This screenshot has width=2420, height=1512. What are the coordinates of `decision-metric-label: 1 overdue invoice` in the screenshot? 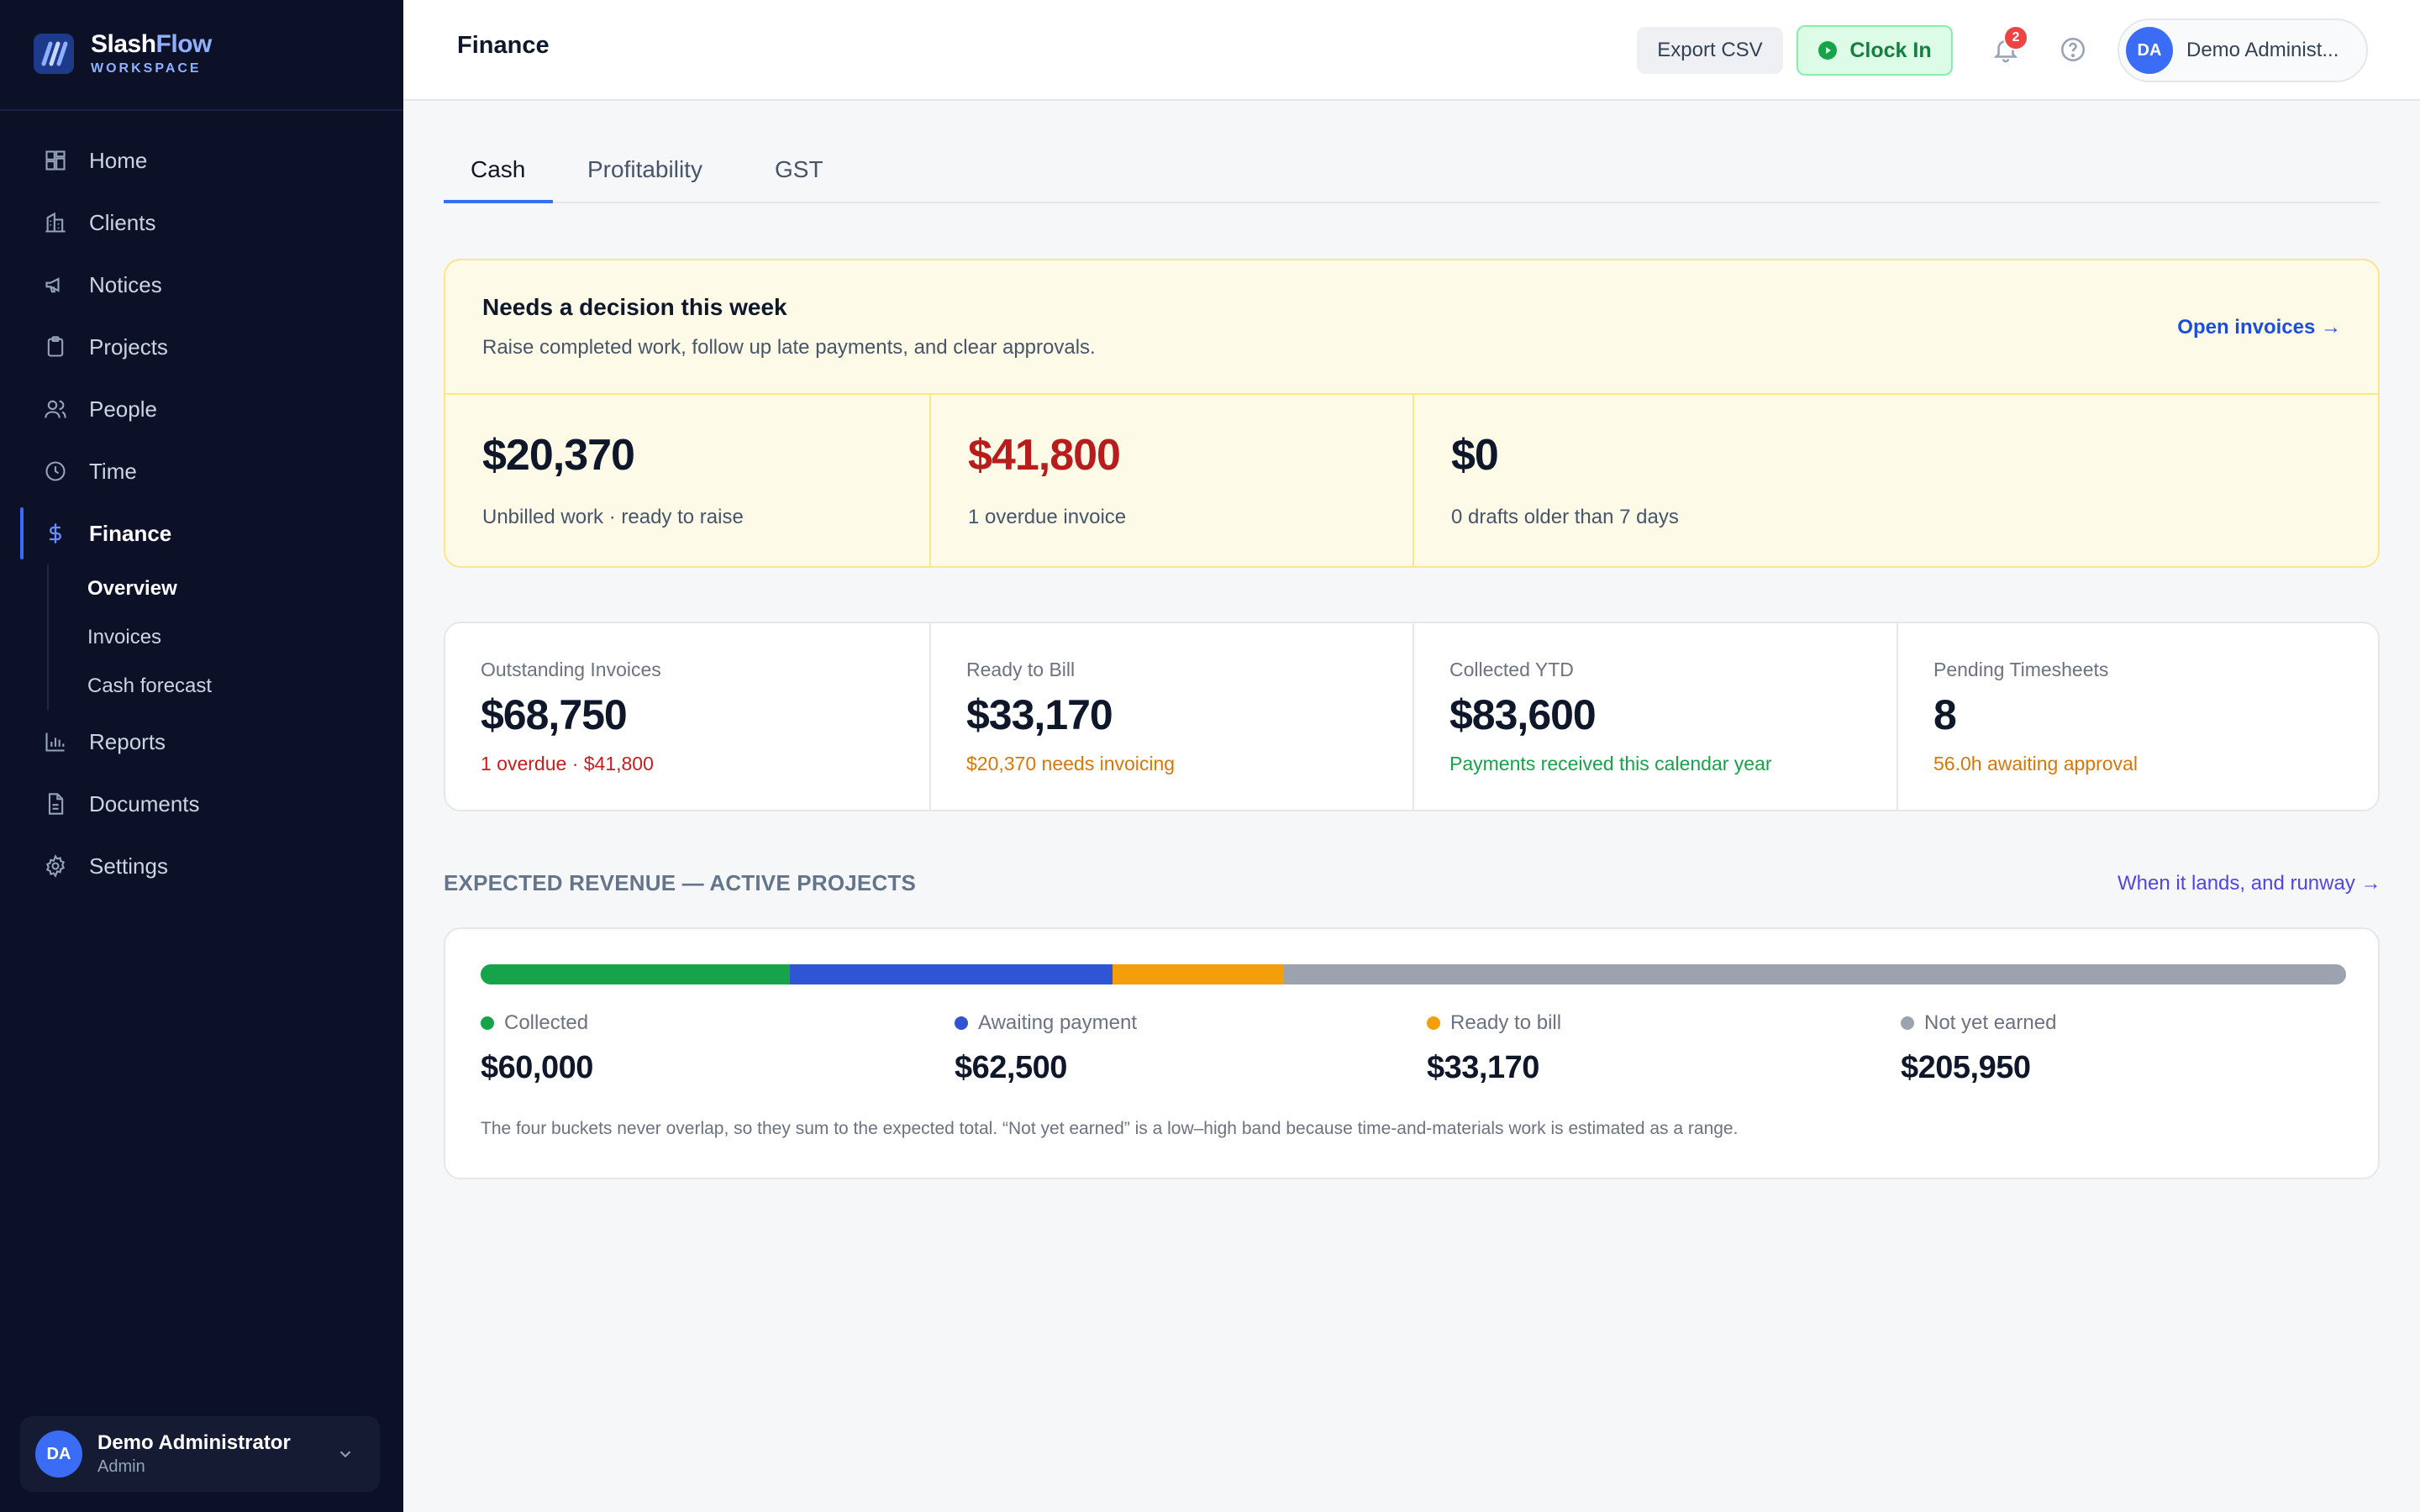 It's located at (1047, 517).